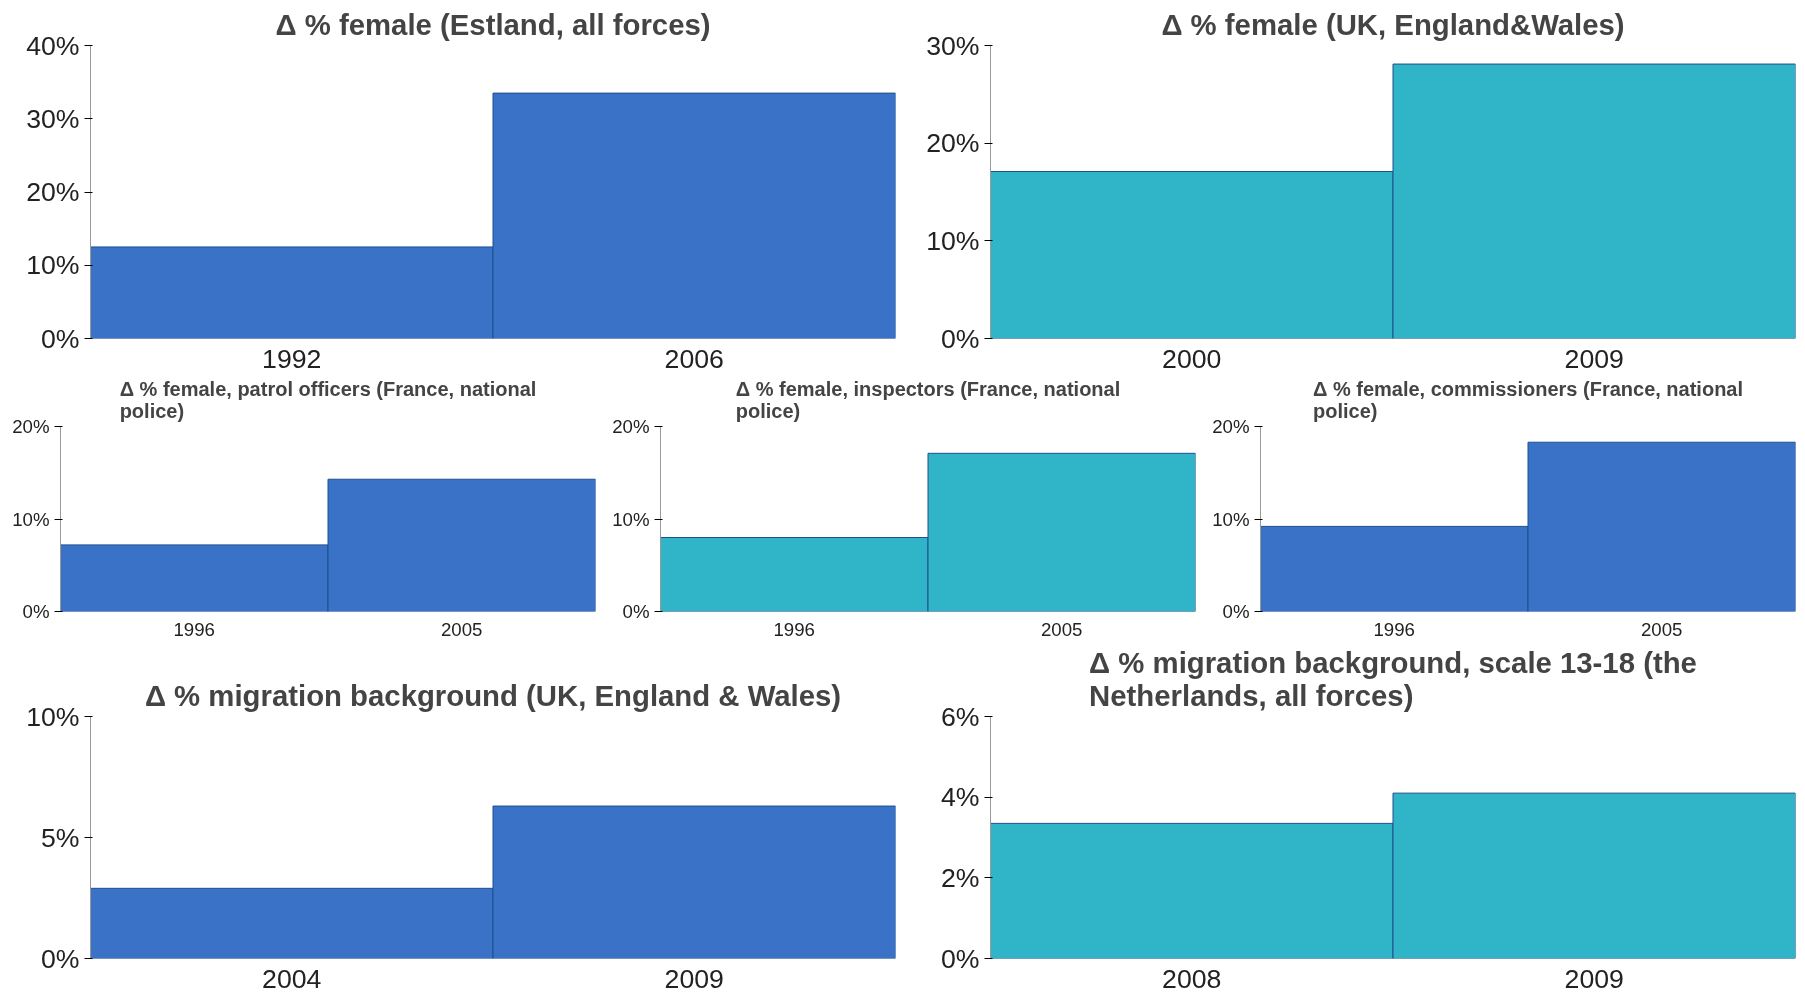 The width and height of the screenshot is (1805, 993). What do you see at coordinates (292, 978) in the screenshot?
I see `x-tick-label: 2004` at bounding box center [292, 978].